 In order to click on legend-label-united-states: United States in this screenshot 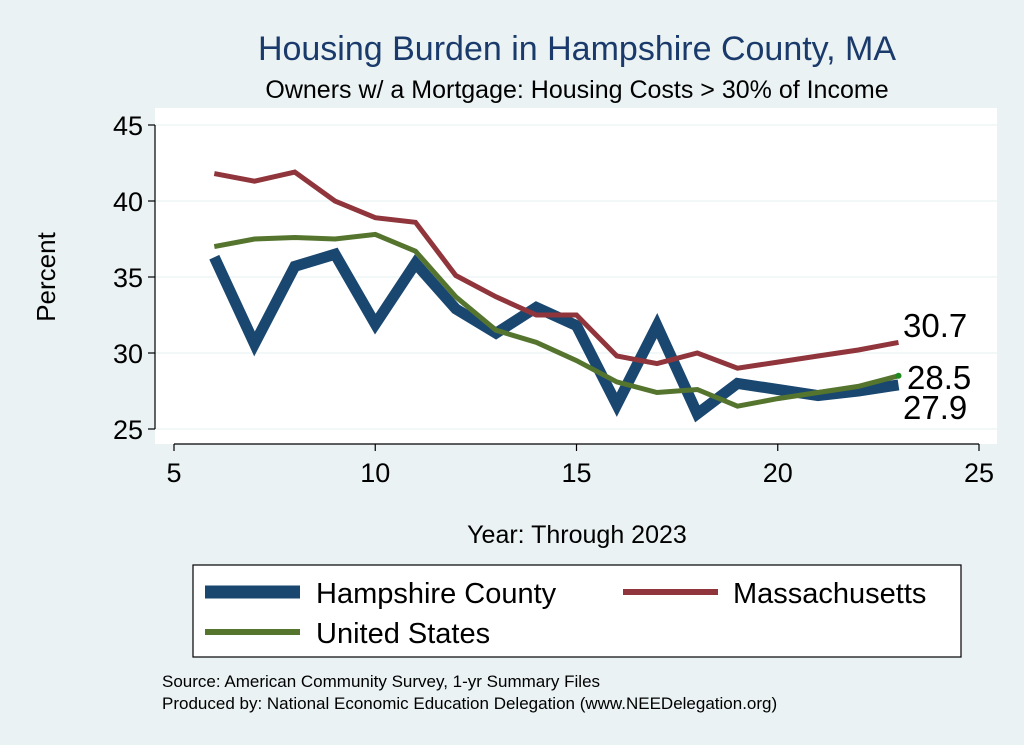, I will do `click(403, 634)`.